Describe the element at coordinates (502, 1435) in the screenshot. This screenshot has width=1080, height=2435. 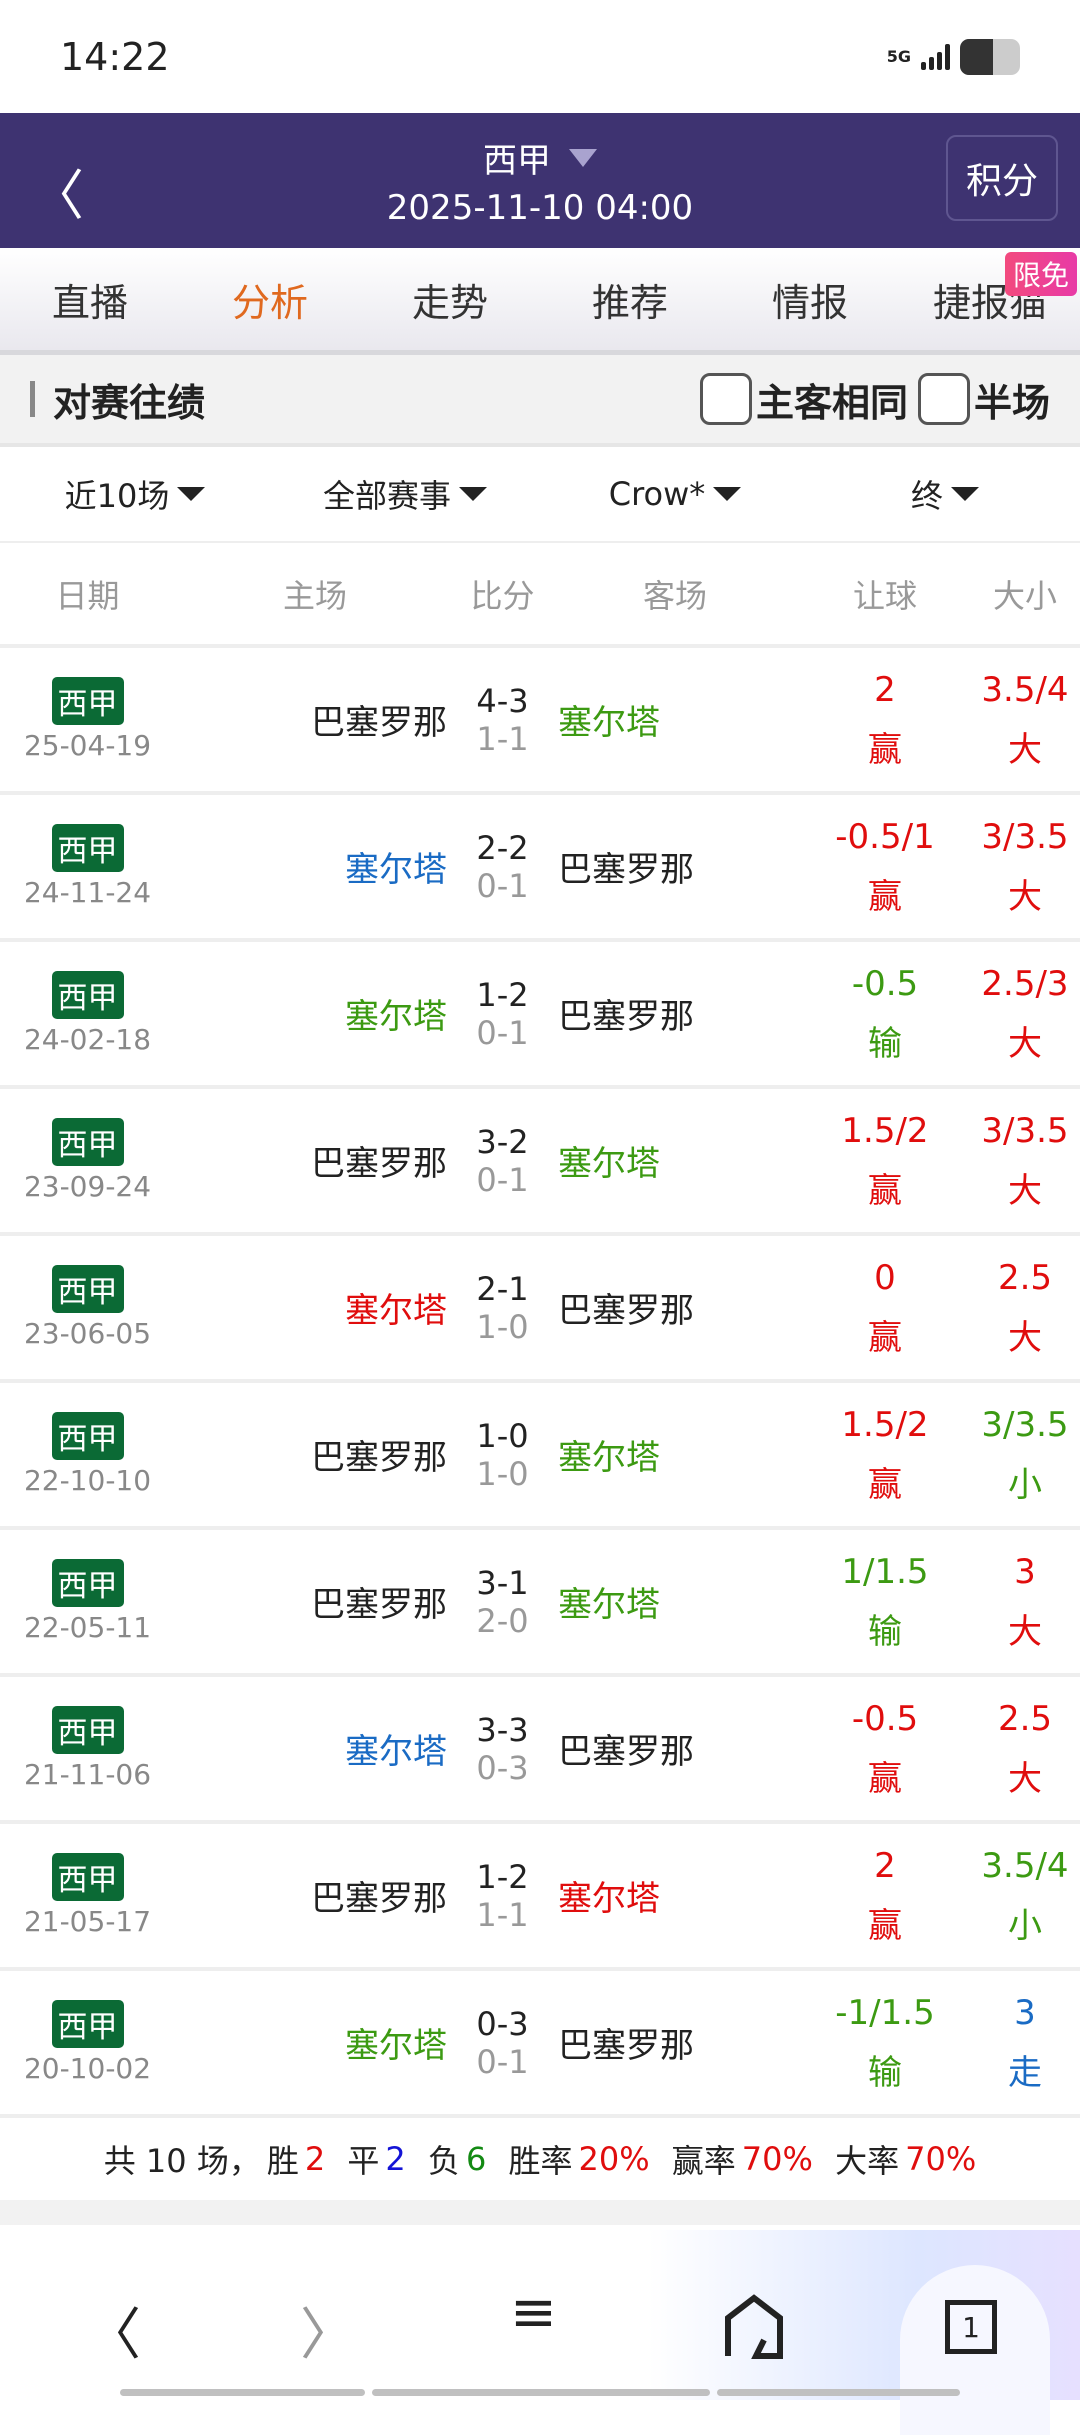
I see `full-time-score: 1-0` at that location.